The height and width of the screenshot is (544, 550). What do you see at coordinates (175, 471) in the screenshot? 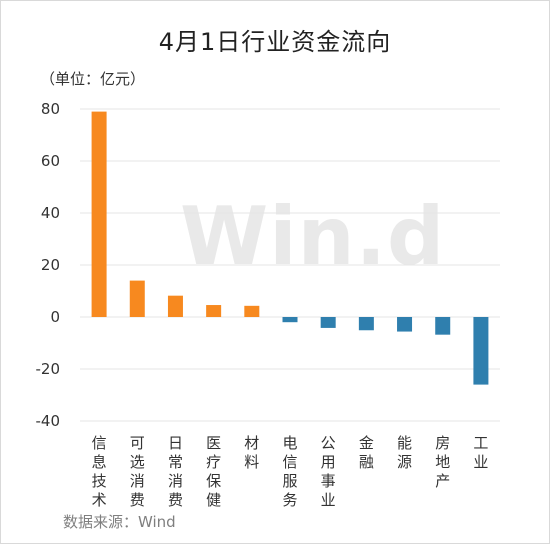
I see `category-label: 日常消费` at bounding box center [175, 471].